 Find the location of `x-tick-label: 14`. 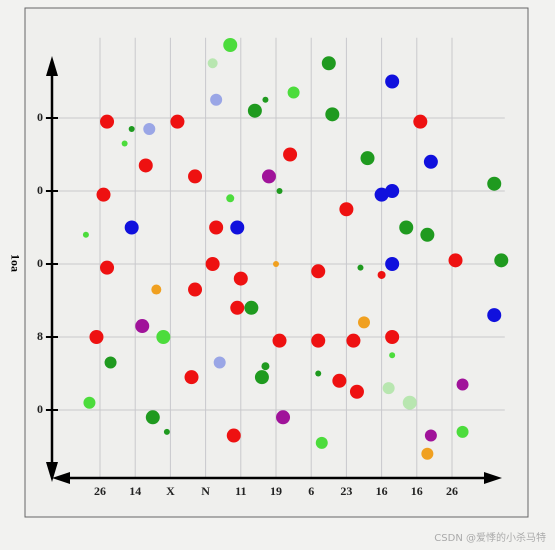

x-tick-label: 14 is located at coordinates (135, 491).